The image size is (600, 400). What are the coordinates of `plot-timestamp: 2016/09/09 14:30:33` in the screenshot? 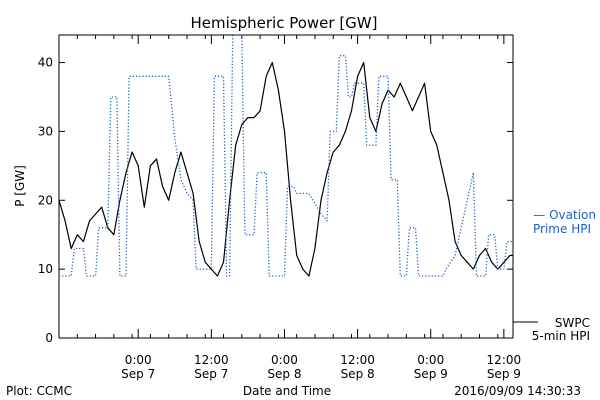 It's located at (517, 391).